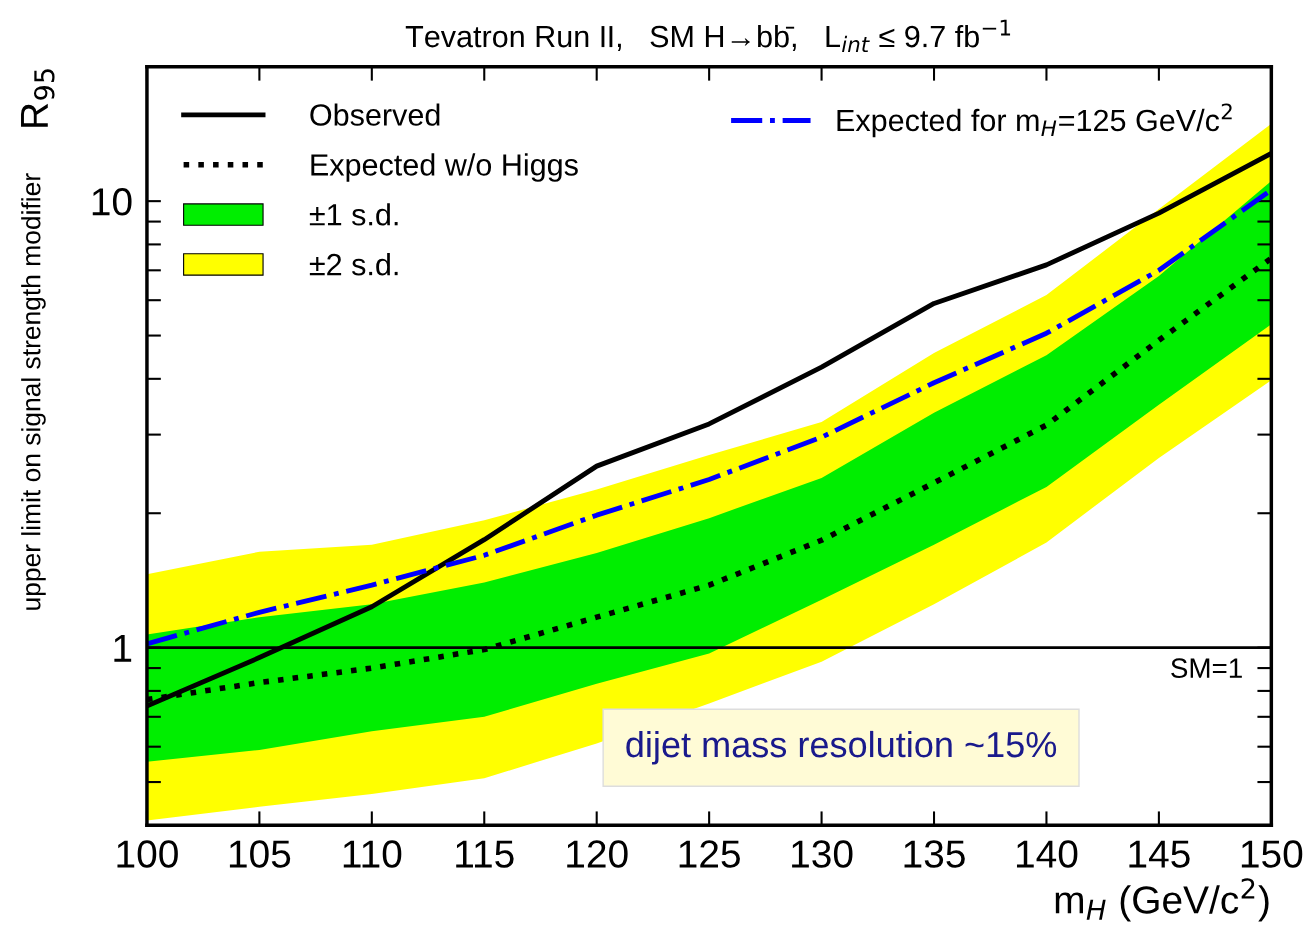 This screenshot has width=1312, height=940. I want to click on x-tick-label: 110, so click(372, 854).